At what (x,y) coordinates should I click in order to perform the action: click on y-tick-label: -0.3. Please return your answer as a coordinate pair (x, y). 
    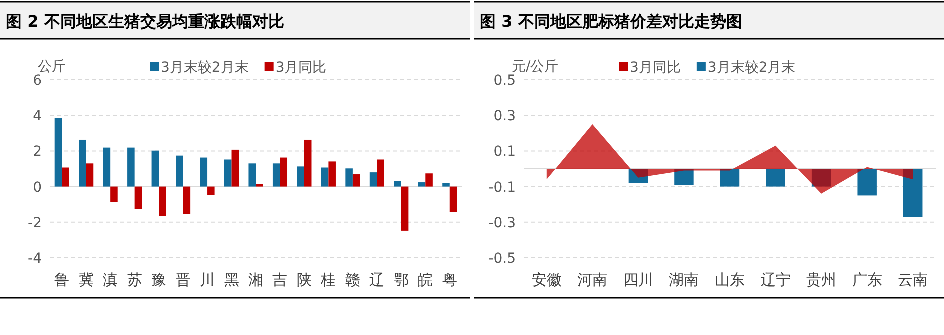
    Looking at the image, I should click on (502, 223).